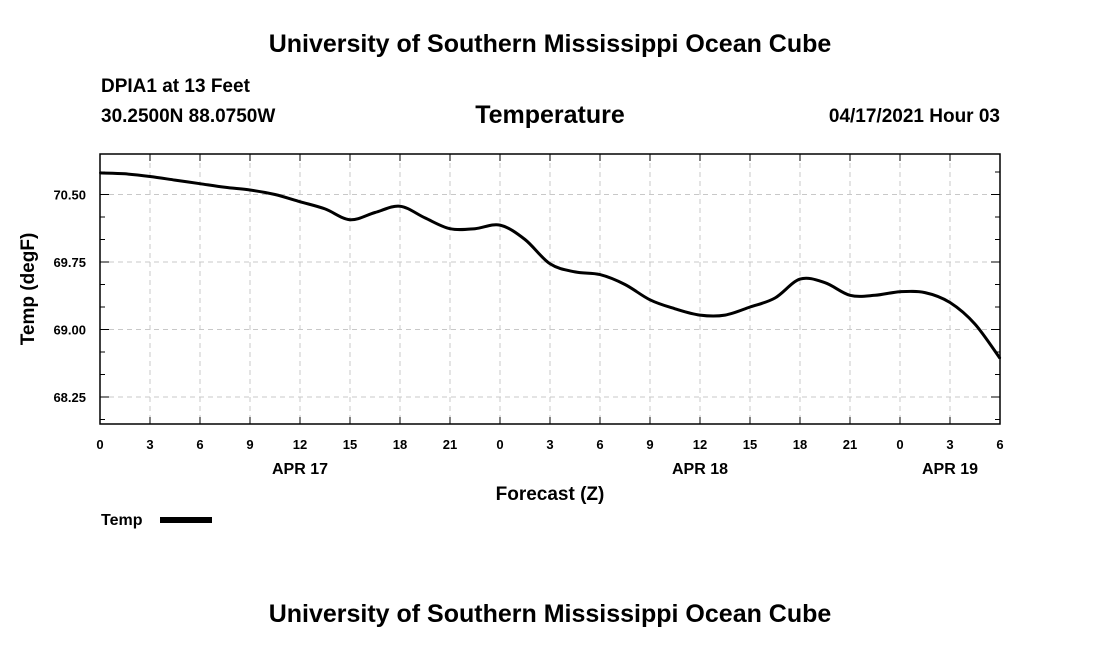 This screenshot has height=650, width=1100. What do you see at coordinates (69, 262) in the screenshot?
I see `y-tick-label: 69.75` at bounding box center [69, 262].